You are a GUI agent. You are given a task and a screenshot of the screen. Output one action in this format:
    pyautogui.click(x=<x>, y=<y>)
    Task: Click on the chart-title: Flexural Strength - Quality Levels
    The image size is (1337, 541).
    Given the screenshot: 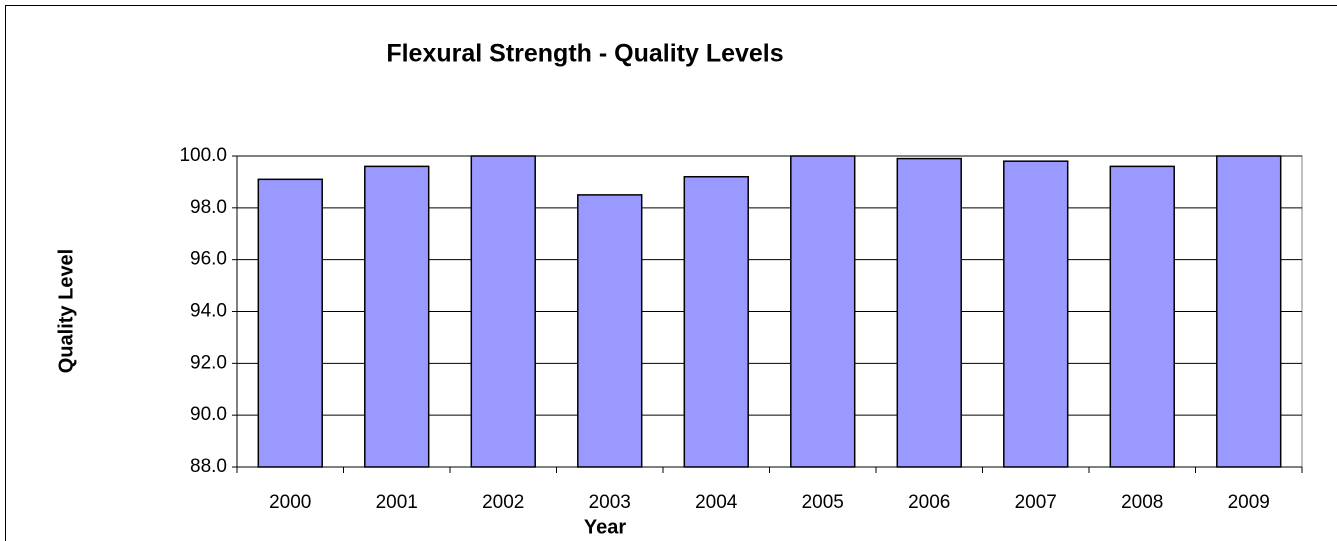 What is the action you would take?
    pyautogui.click(x=584, y=54)
    